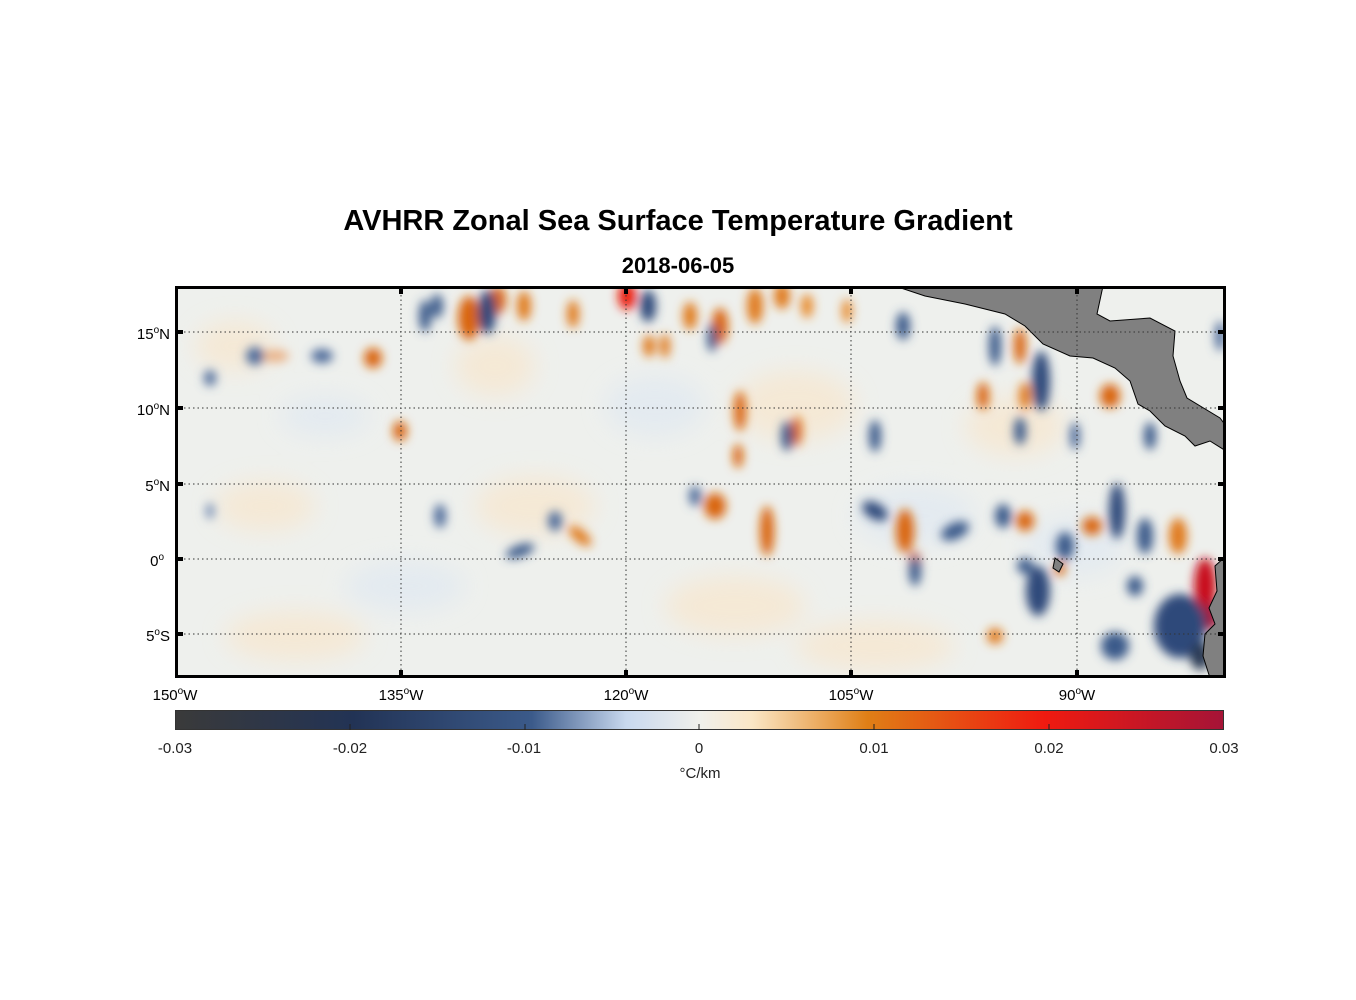 The image size is (1356, 1000). What do you see at coordinates (524, 748) in the screenshot?
I see `colorbar-tick-label: -0.01` at bounding box center [524, 748].